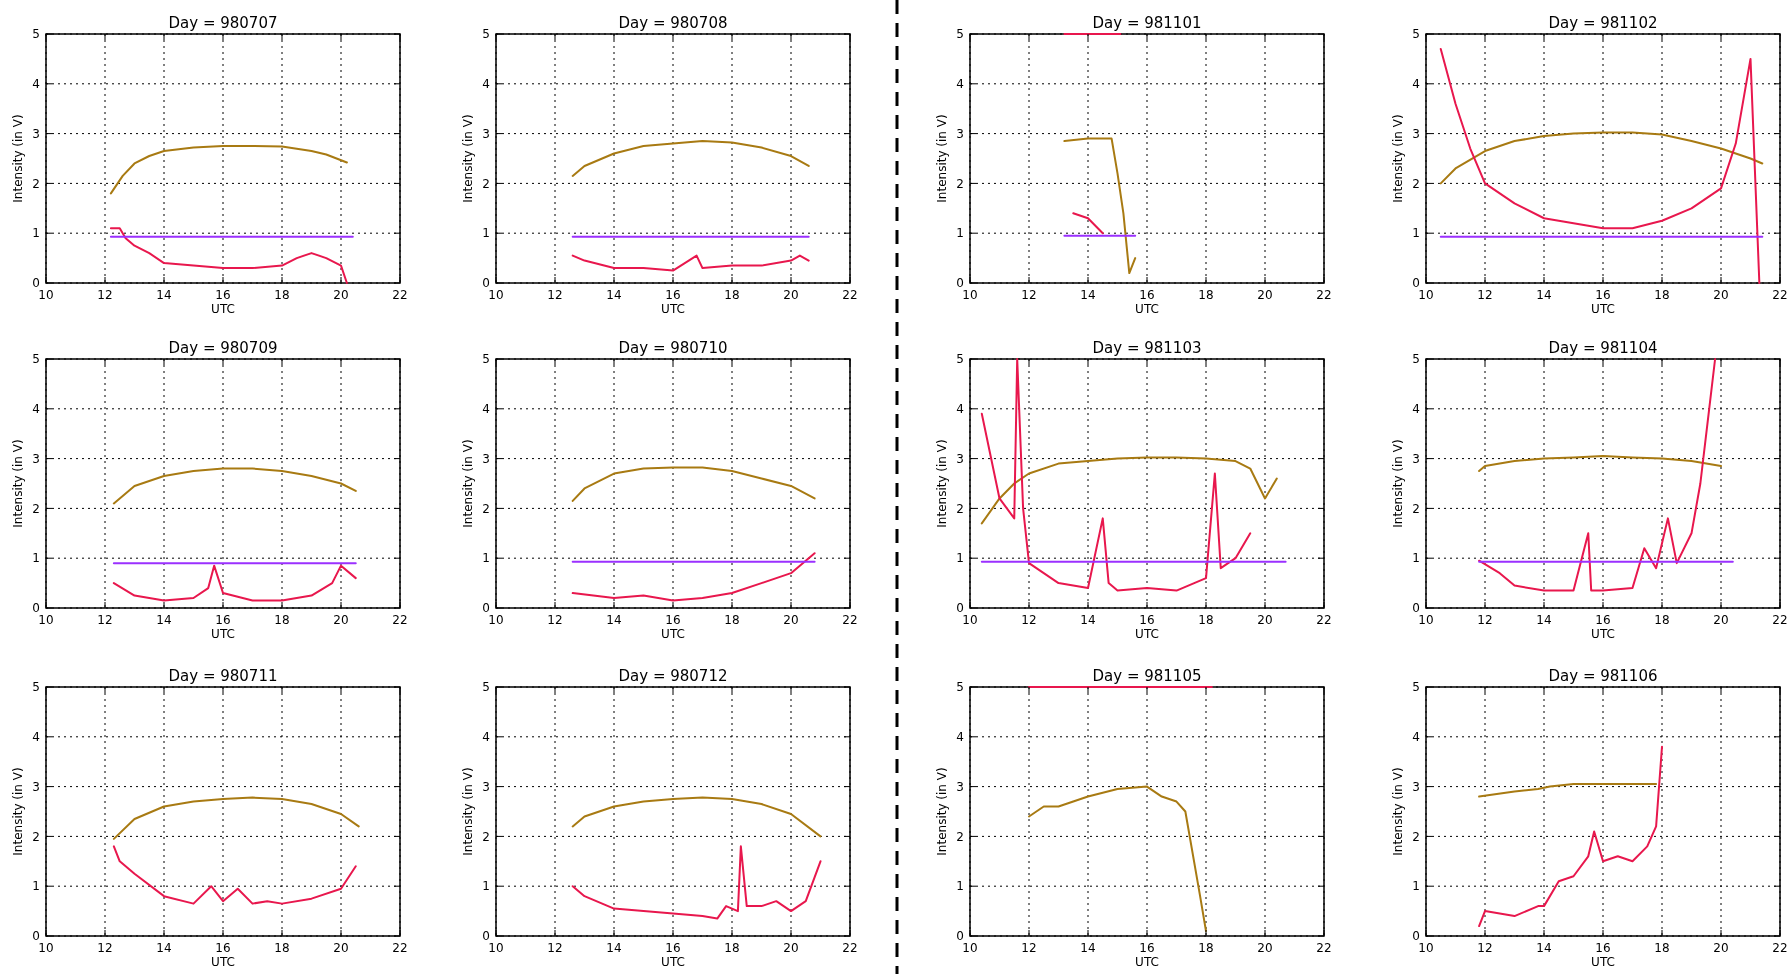  Describe the element at coordinates (1147, 348) in the screenshot. I see `chart-title: Day = 981103` at that location.